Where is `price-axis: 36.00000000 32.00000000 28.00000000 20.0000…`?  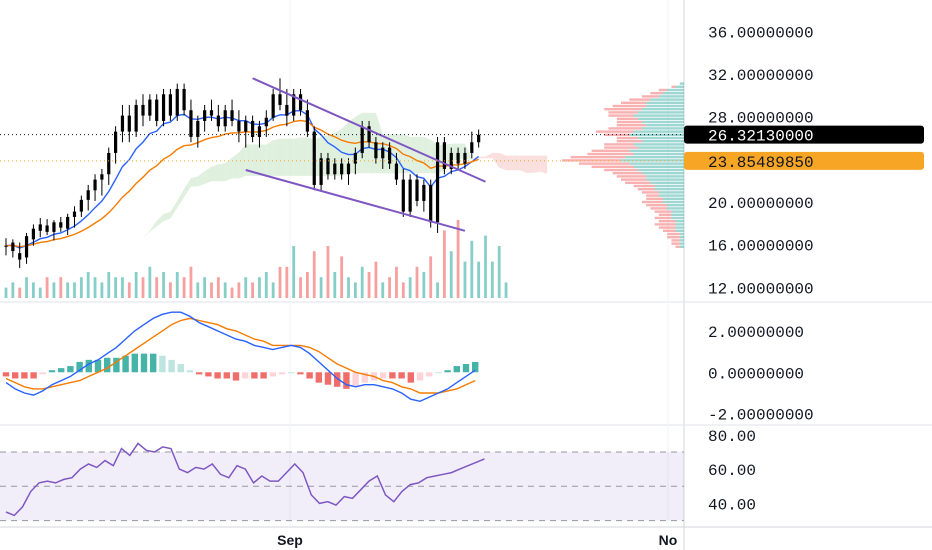
price-axis: 36.00000000 32.00000000 28.00000000 20.0000… is located at coordinates (804, 161).